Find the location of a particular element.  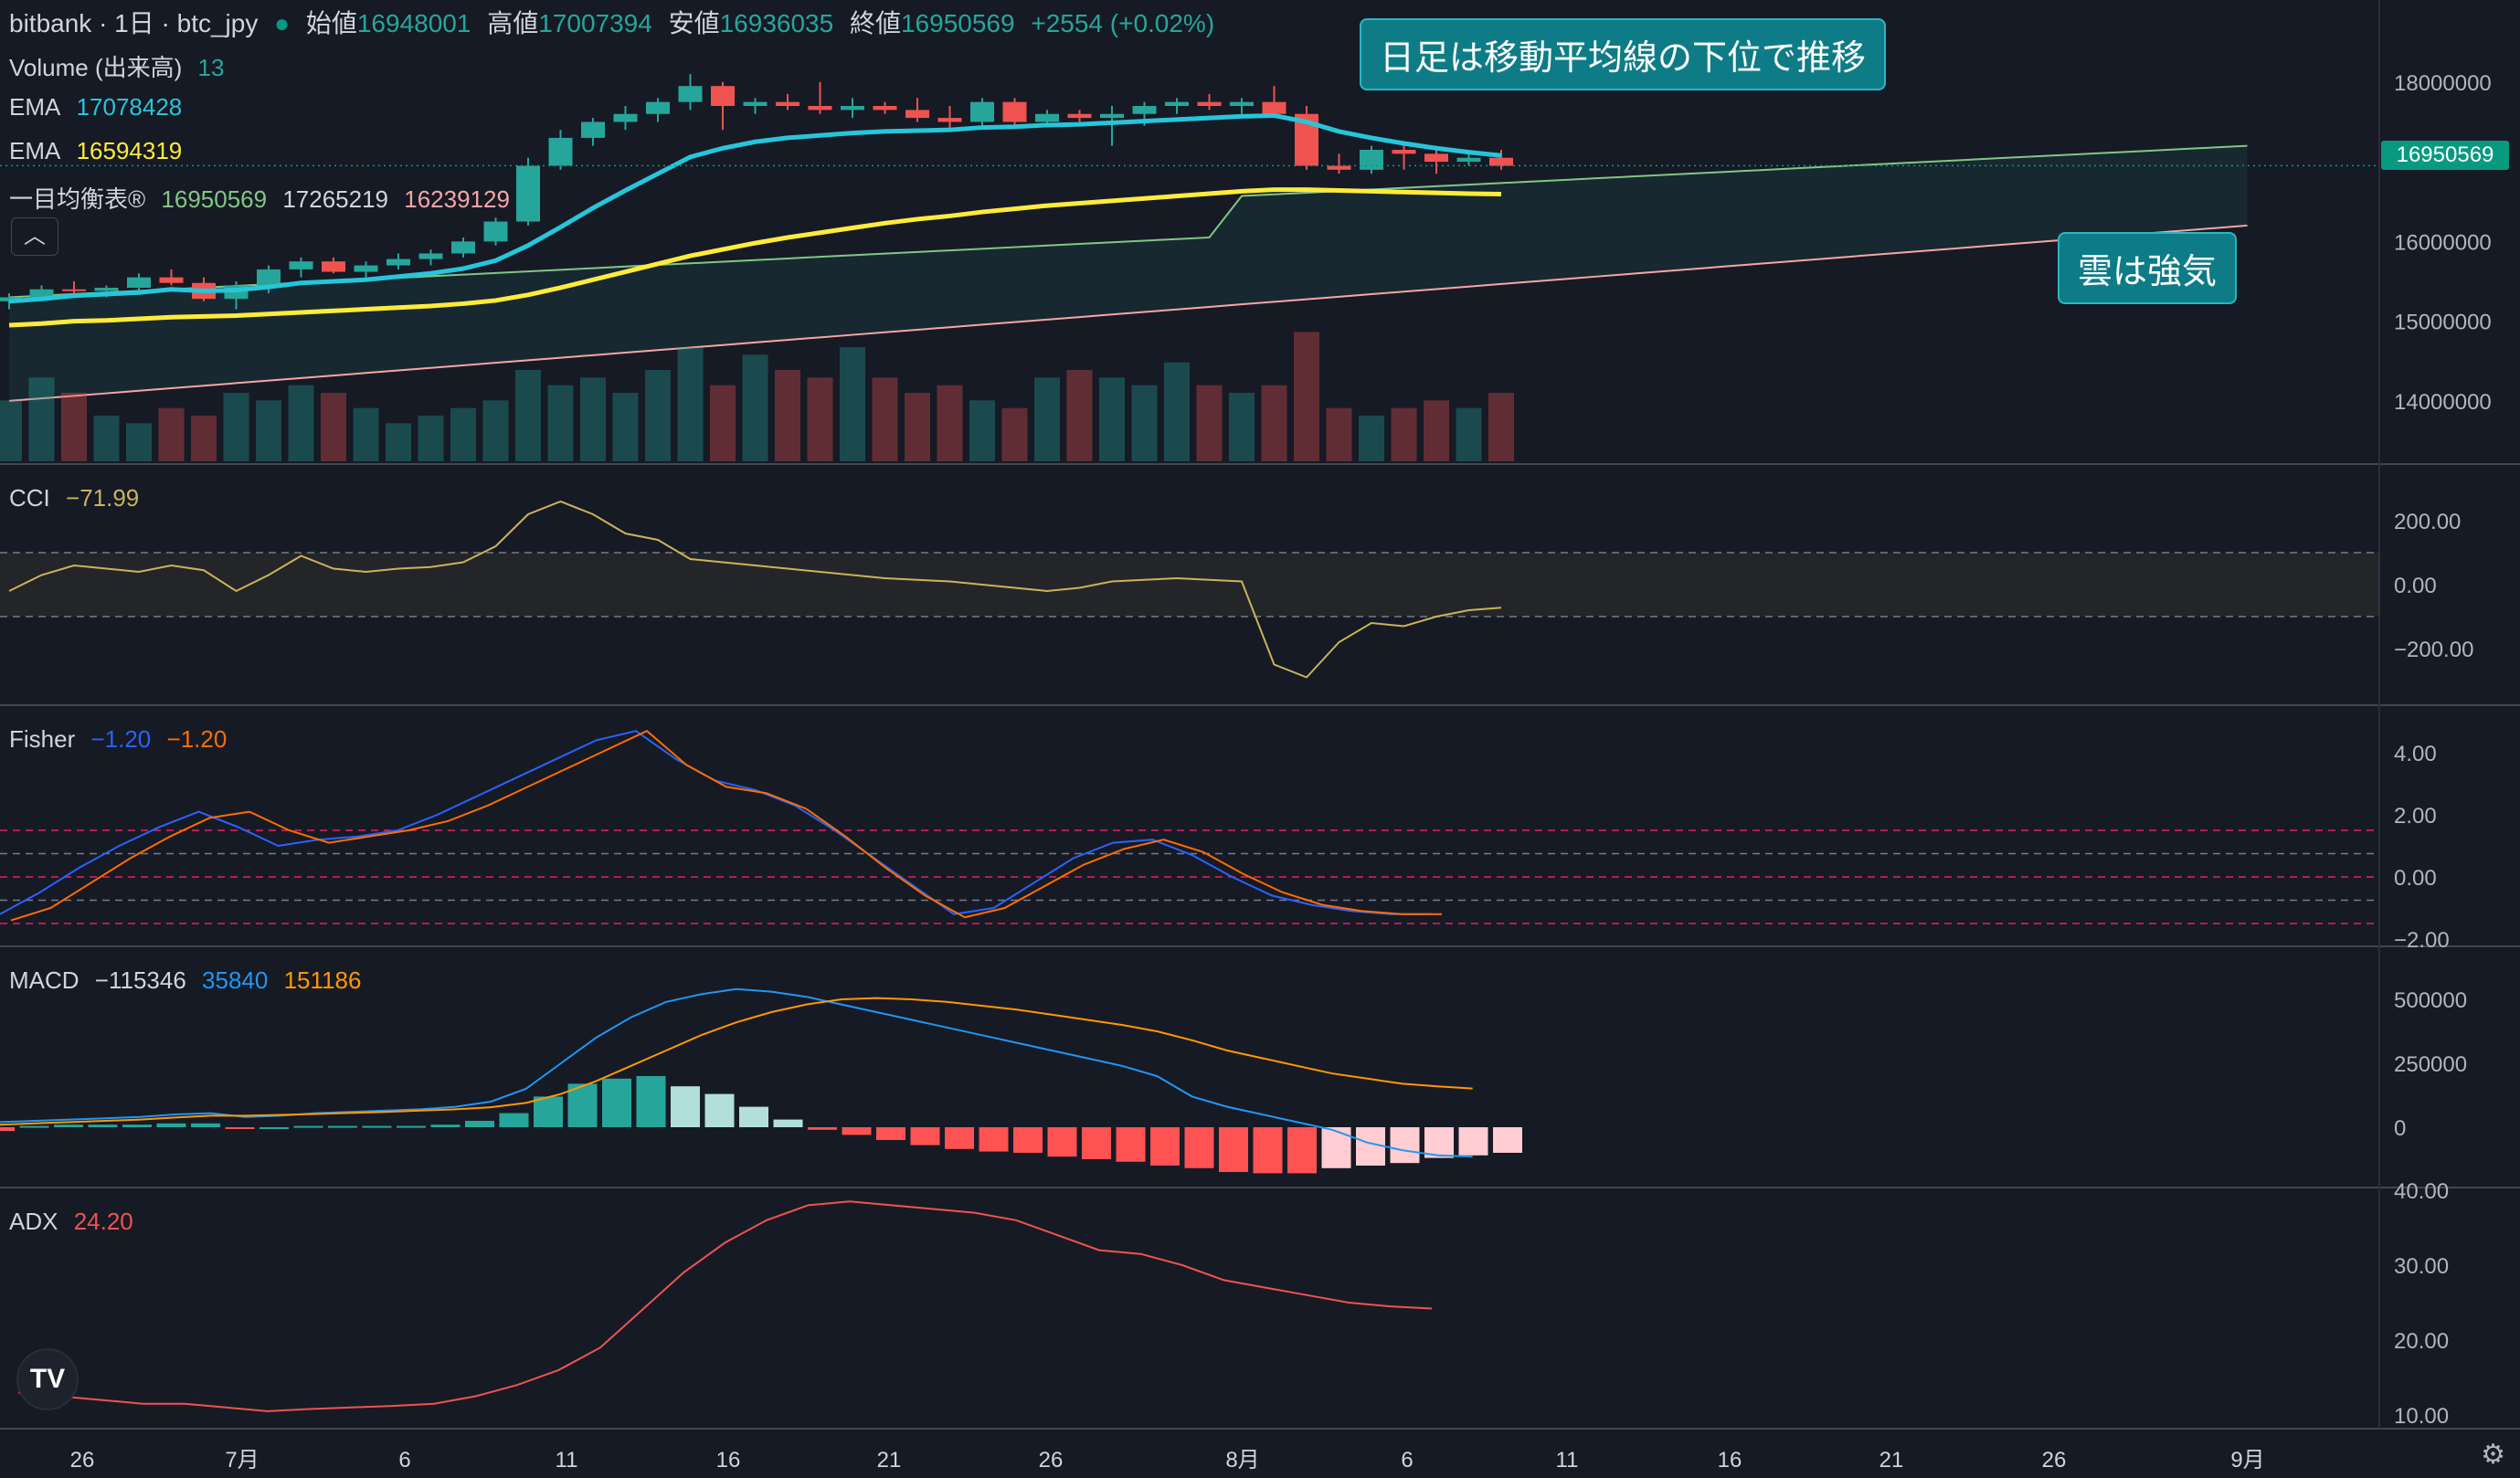

ema-short-label: EMA is located at coordinates (35, 107).